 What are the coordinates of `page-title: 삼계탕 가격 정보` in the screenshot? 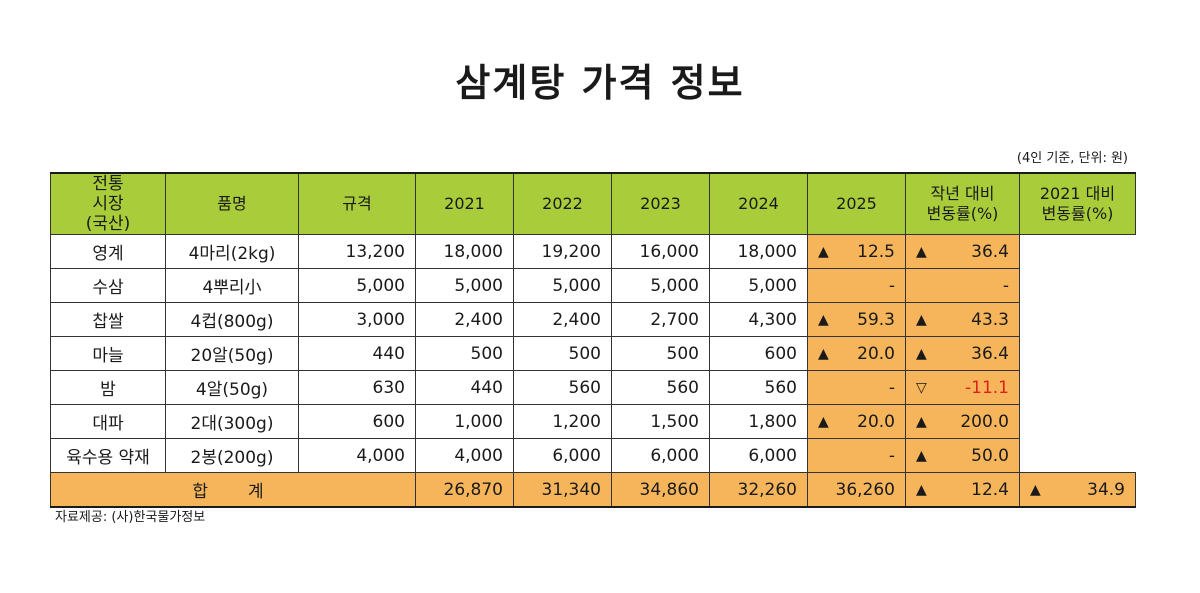 It's located at (600, 83).